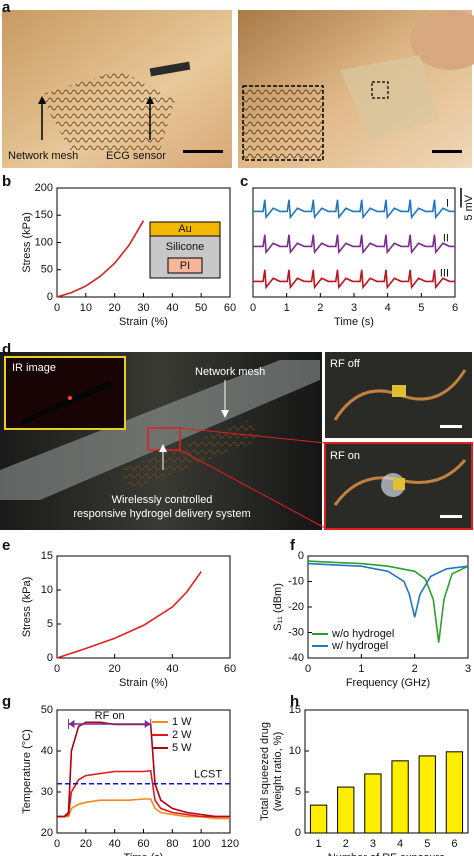  What do you see at coordinates (144, 854) in the screenshot?
I see `x-axis-label: Time (s)` at bounding box center [144, 854].